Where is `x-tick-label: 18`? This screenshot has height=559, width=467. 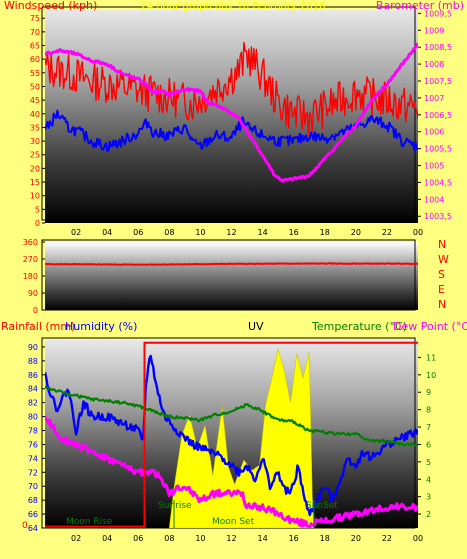
x-tick-label: 18 is located at coordinates (325, 538).